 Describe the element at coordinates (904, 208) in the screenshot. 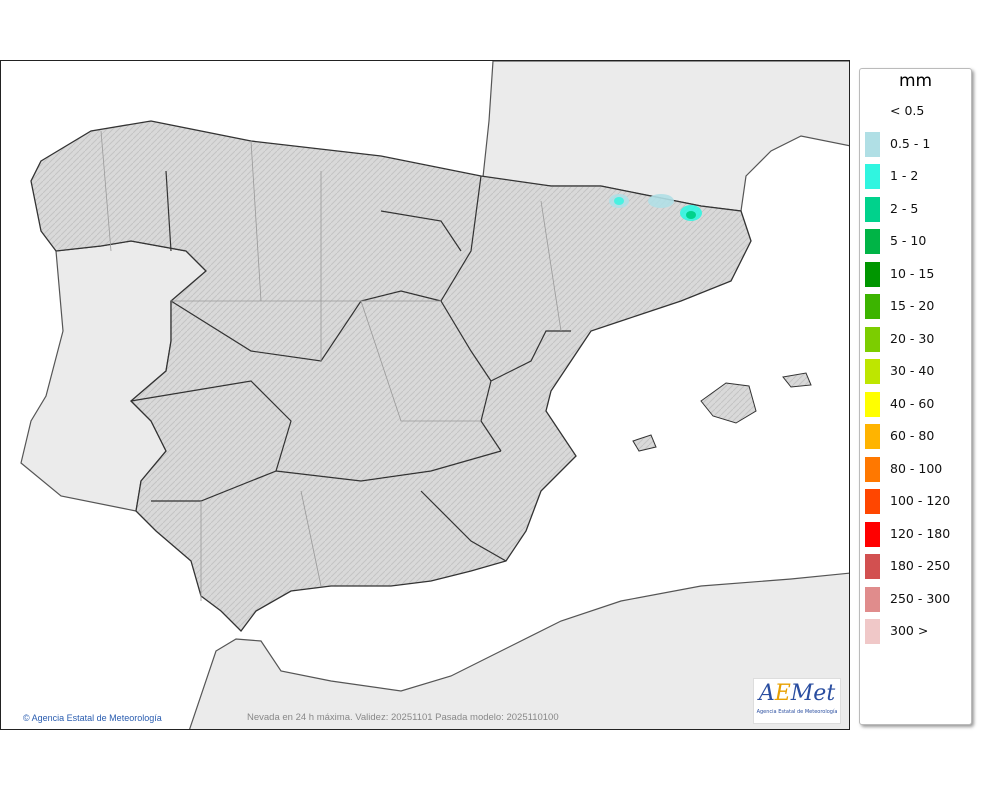

I see `legend-label: 2 - 5` at that location.